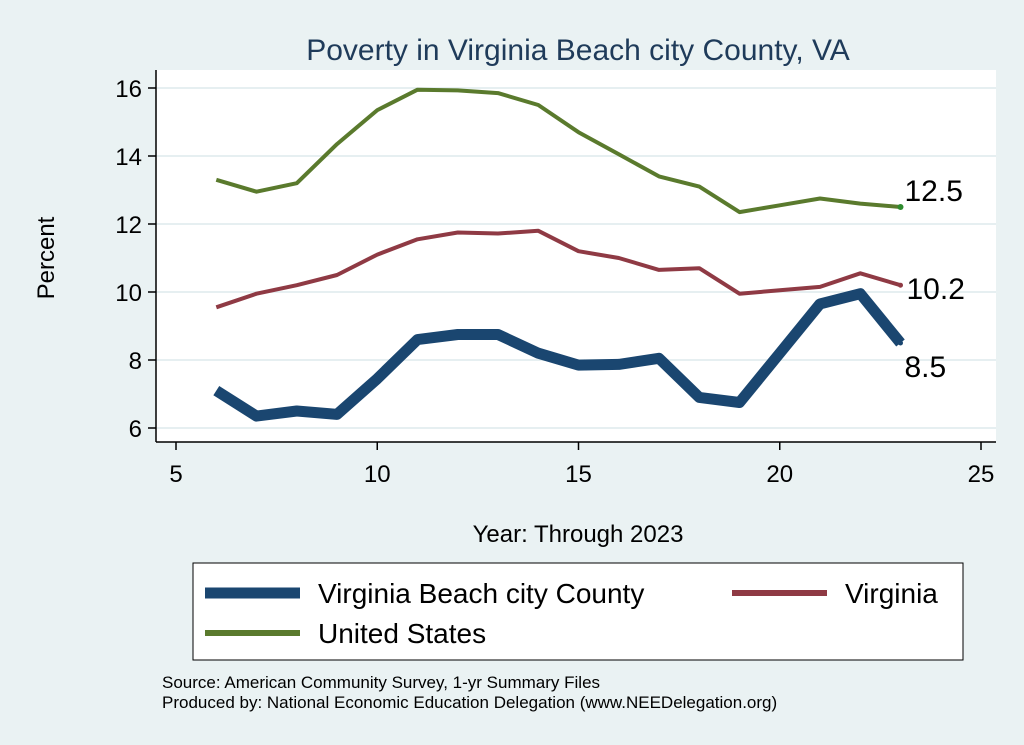 The height and width of the screenshot is (745, 1024). I want to click on end-label-united-states: 12.5, so click(934, 191).